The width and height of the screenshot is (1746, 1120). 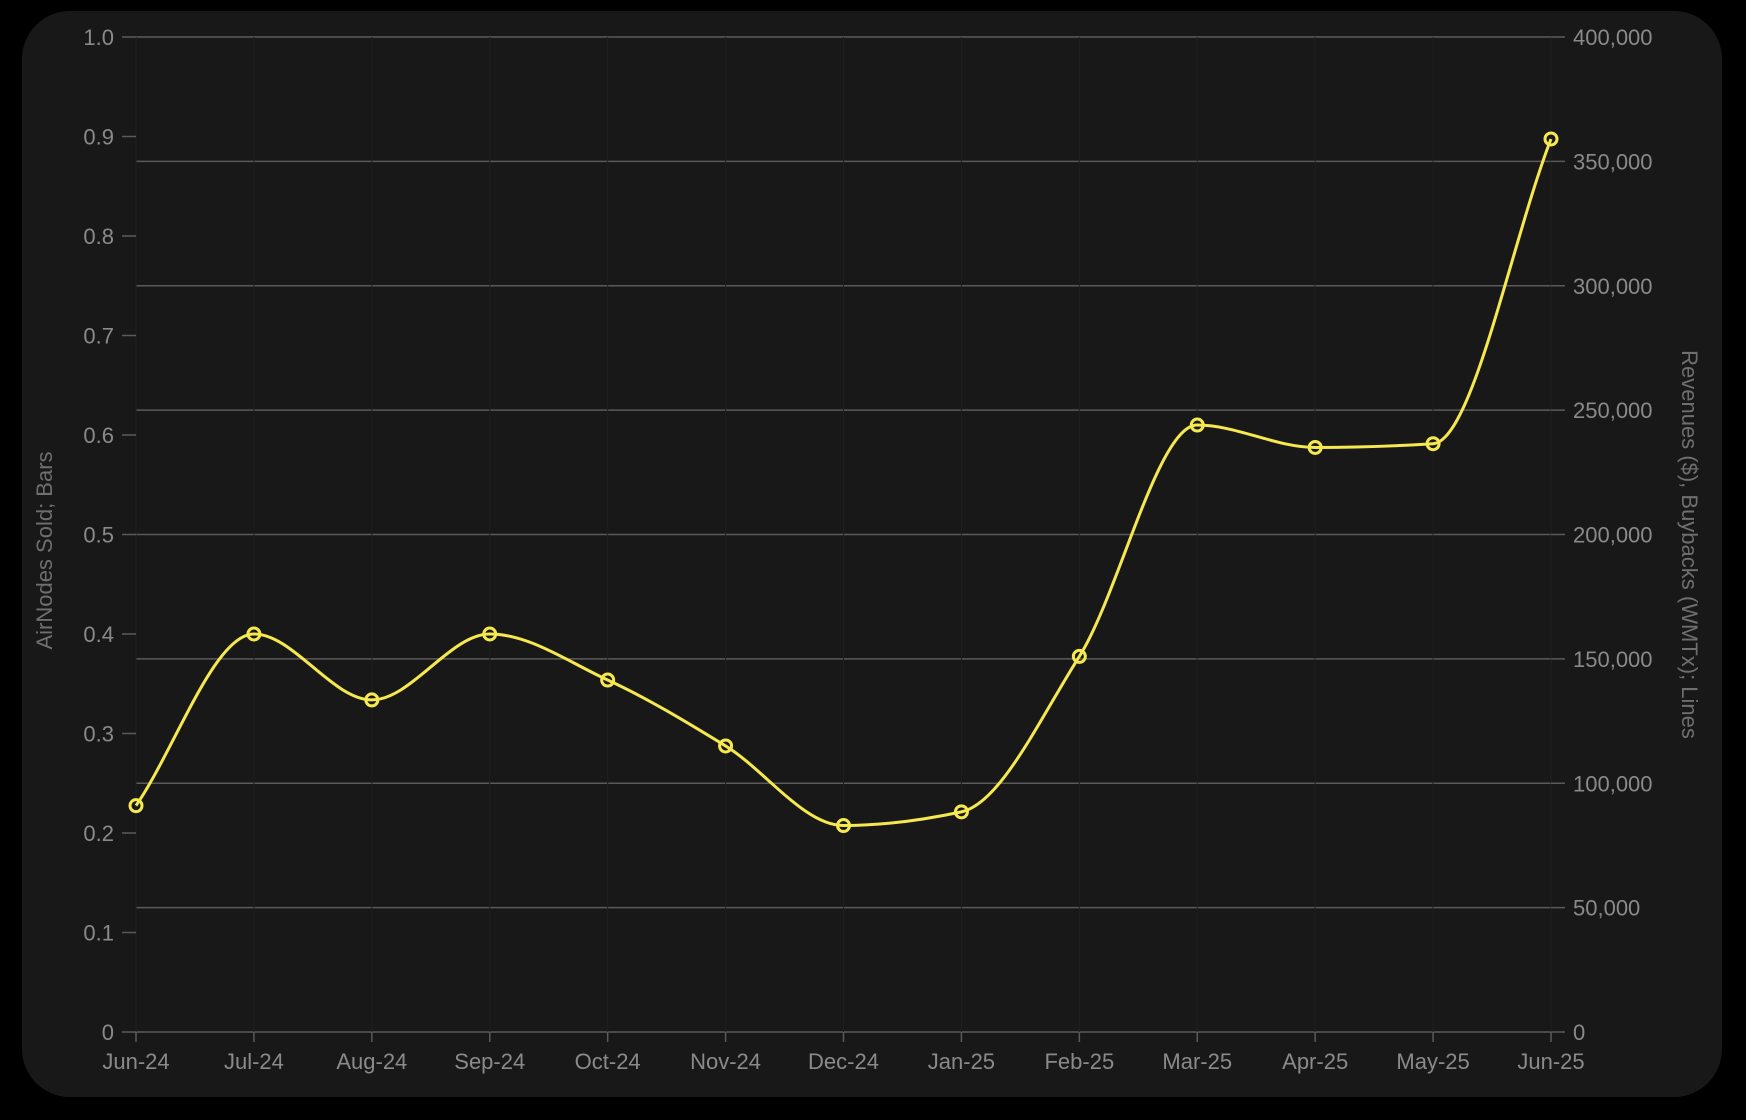 I want to click on x-tick-label: Jun-25, so click(x=1550, y=1061).